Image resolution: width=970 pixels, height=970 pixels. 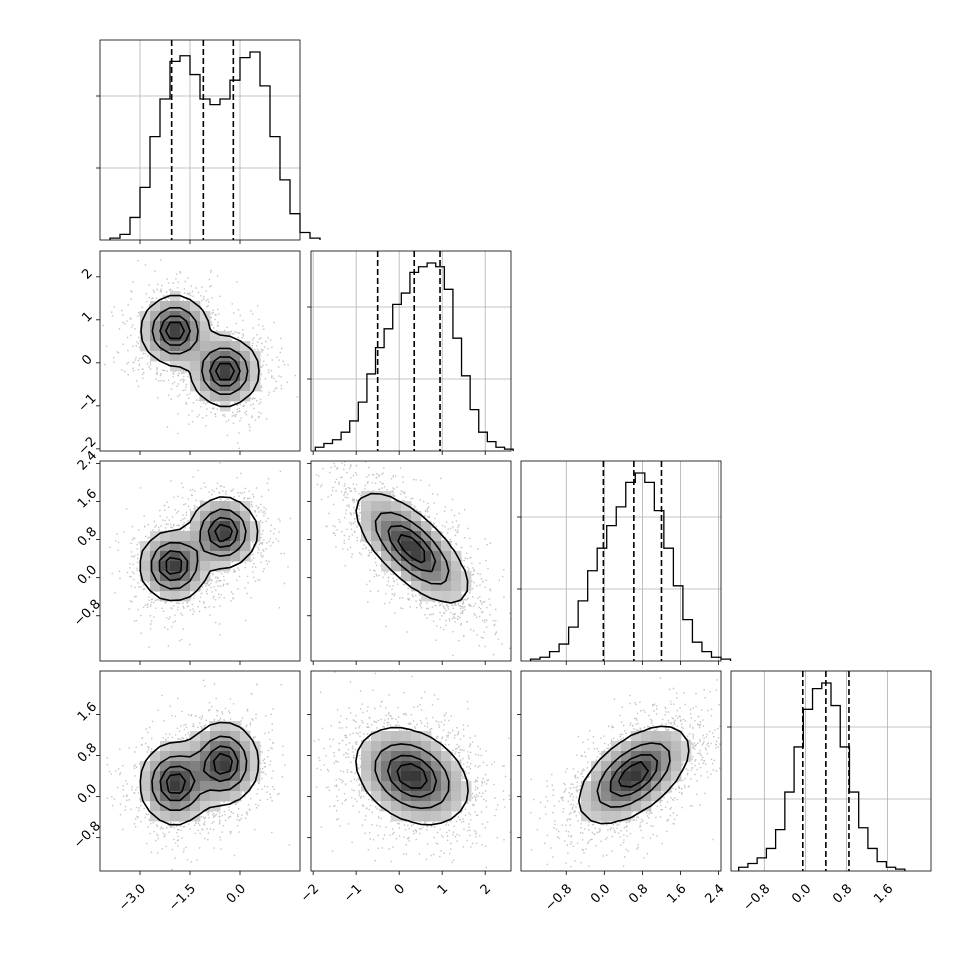 I want to click on y-tick-label-3-1: 0.0, so click(x=87, y=794).